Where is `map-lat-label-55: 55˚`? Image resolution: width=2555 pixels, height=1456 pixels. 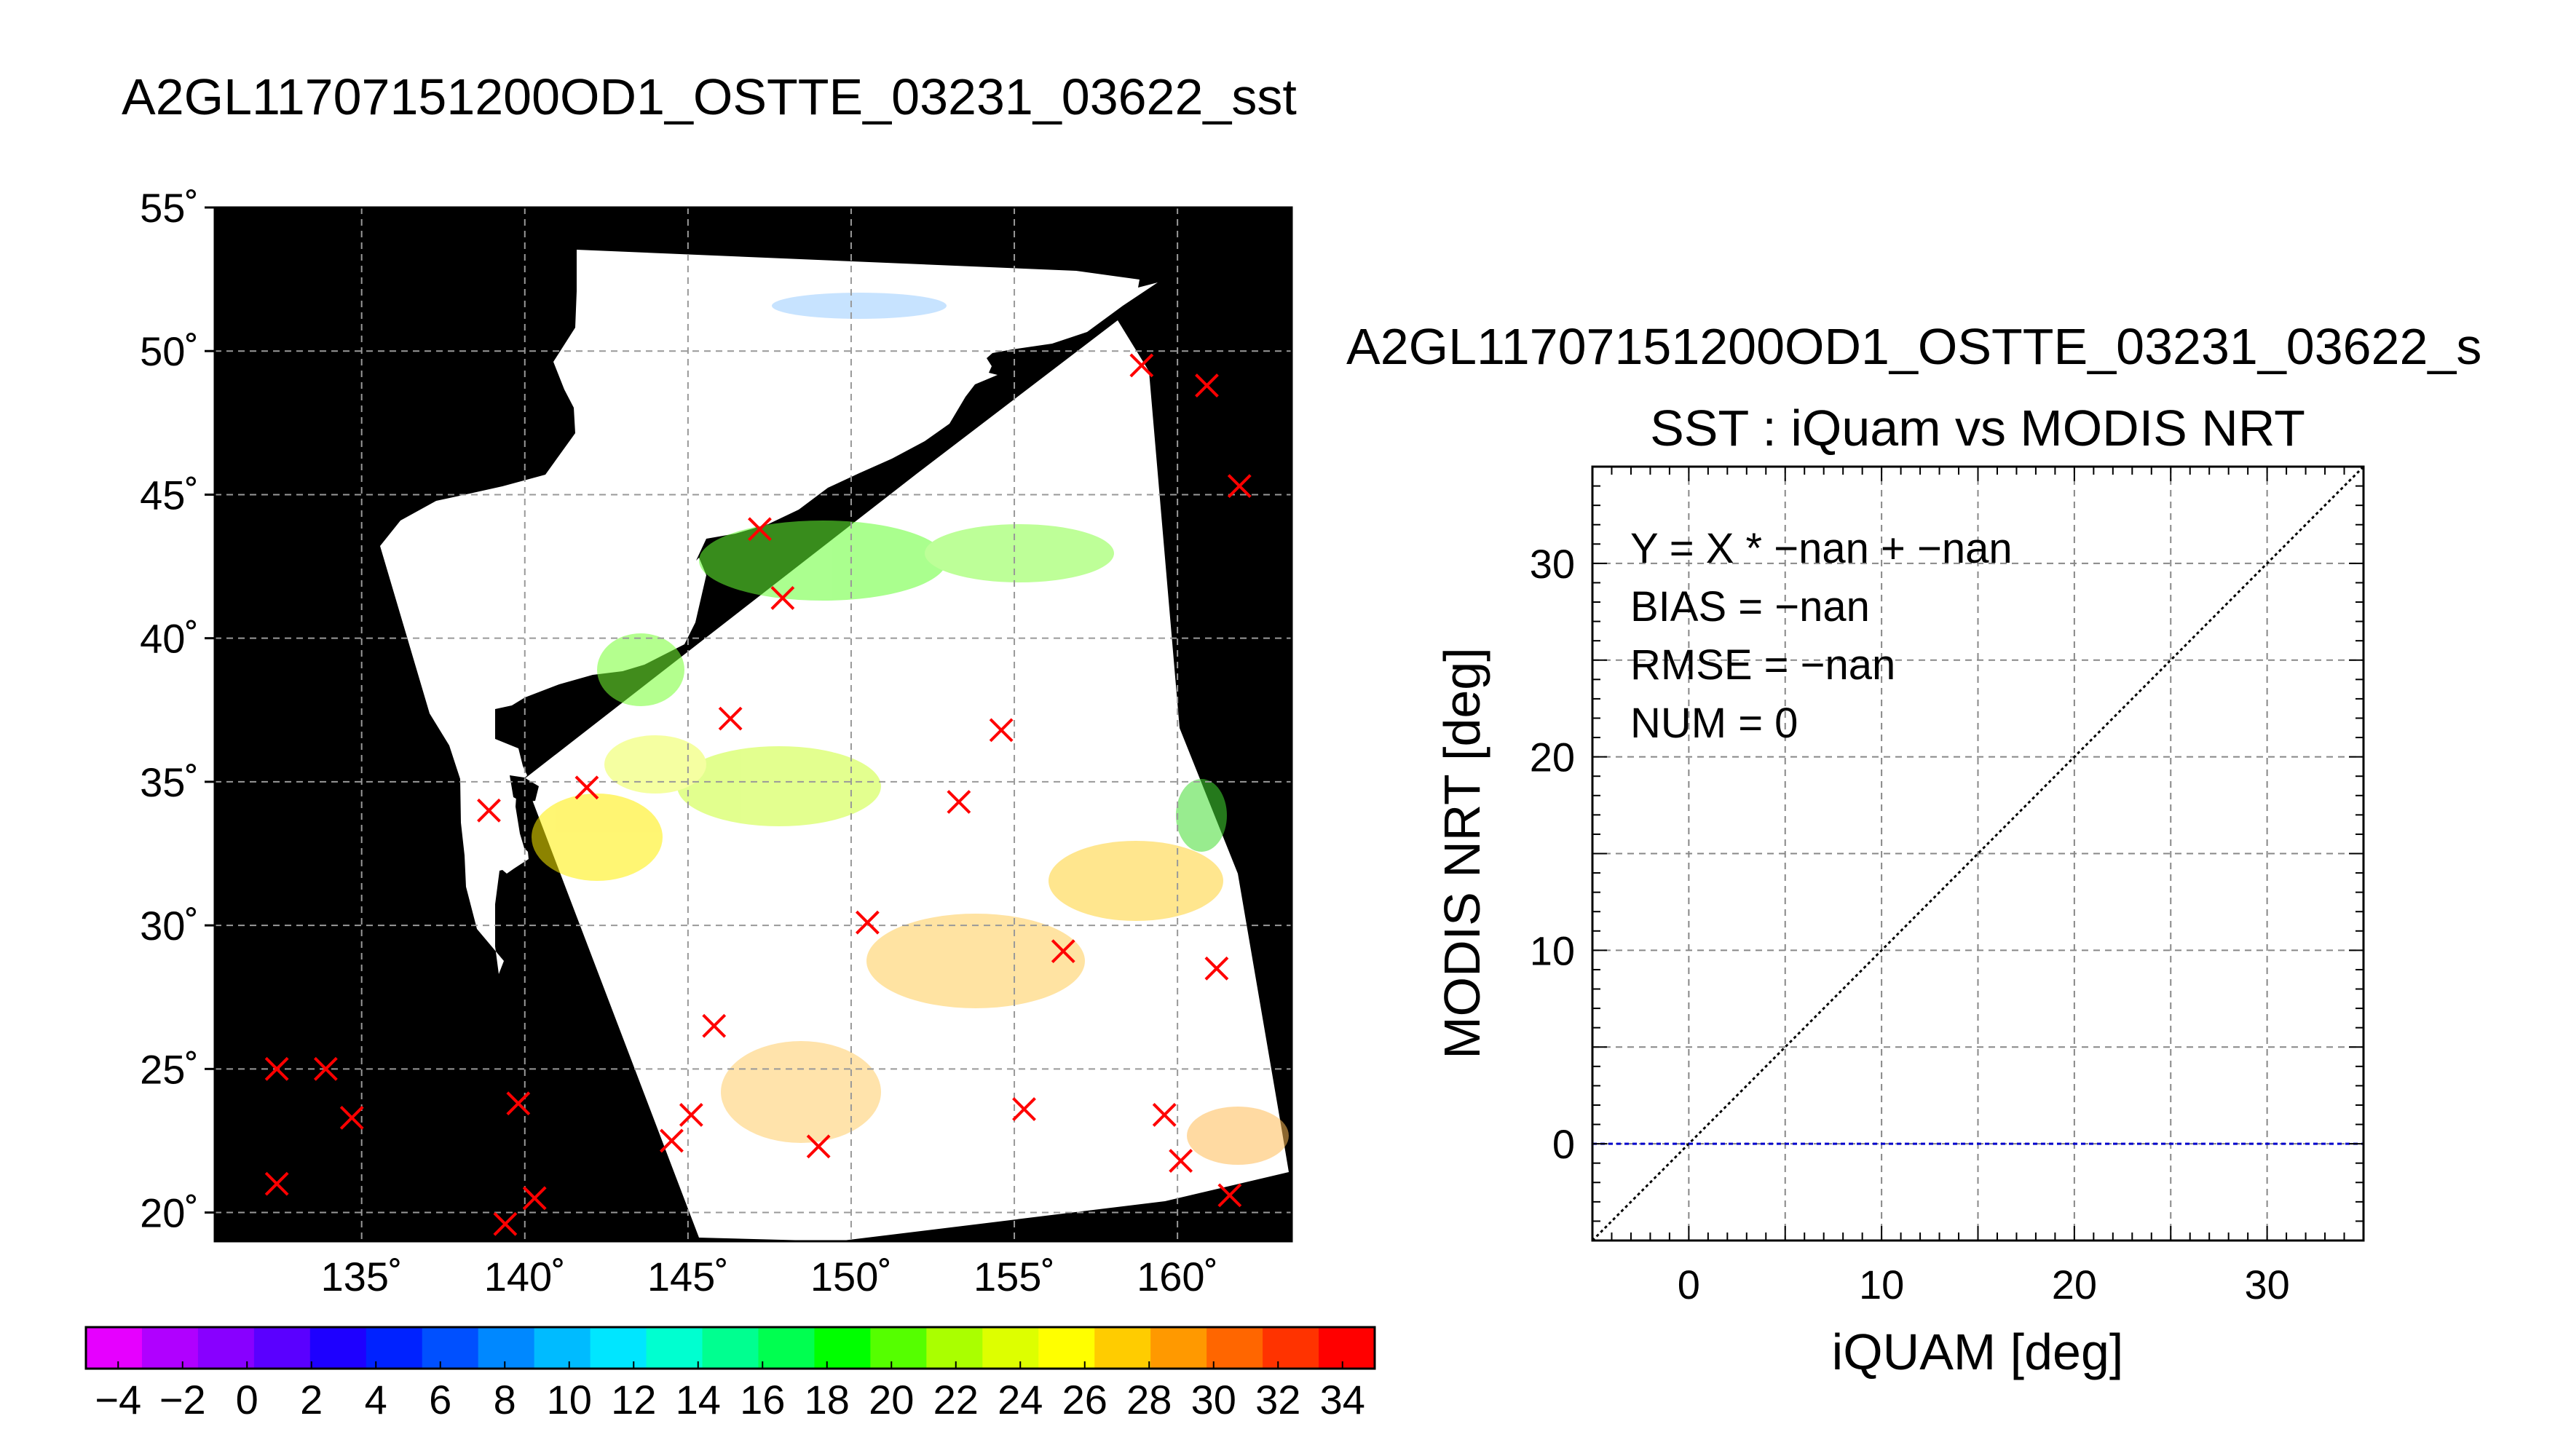
map-lat-label-55: 55˚ is located at coordinates (169, 208).